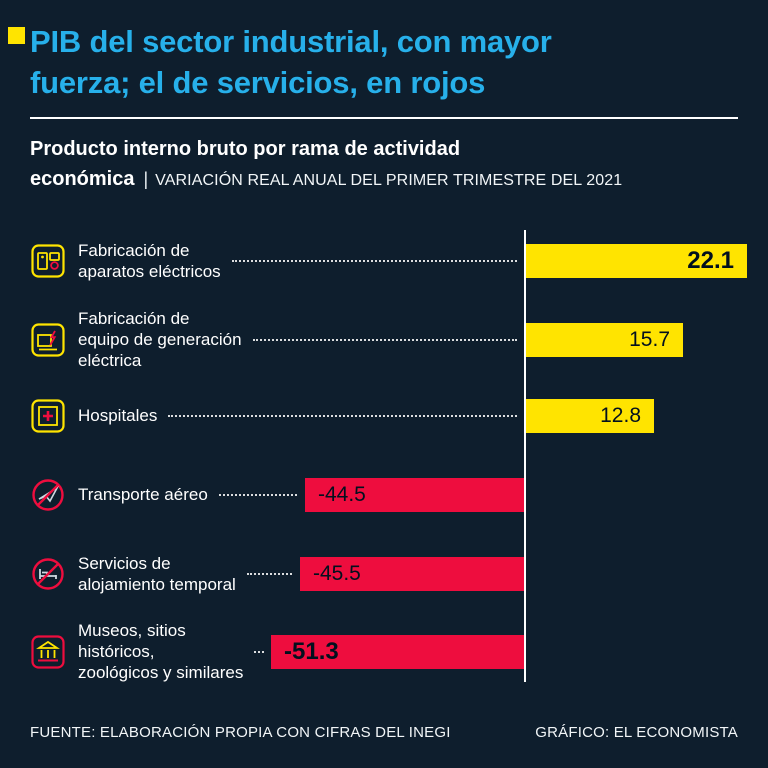  Describe the element at coordinates (337, 573) in the screenshot. I see `bar-value: -45.5` at that location.